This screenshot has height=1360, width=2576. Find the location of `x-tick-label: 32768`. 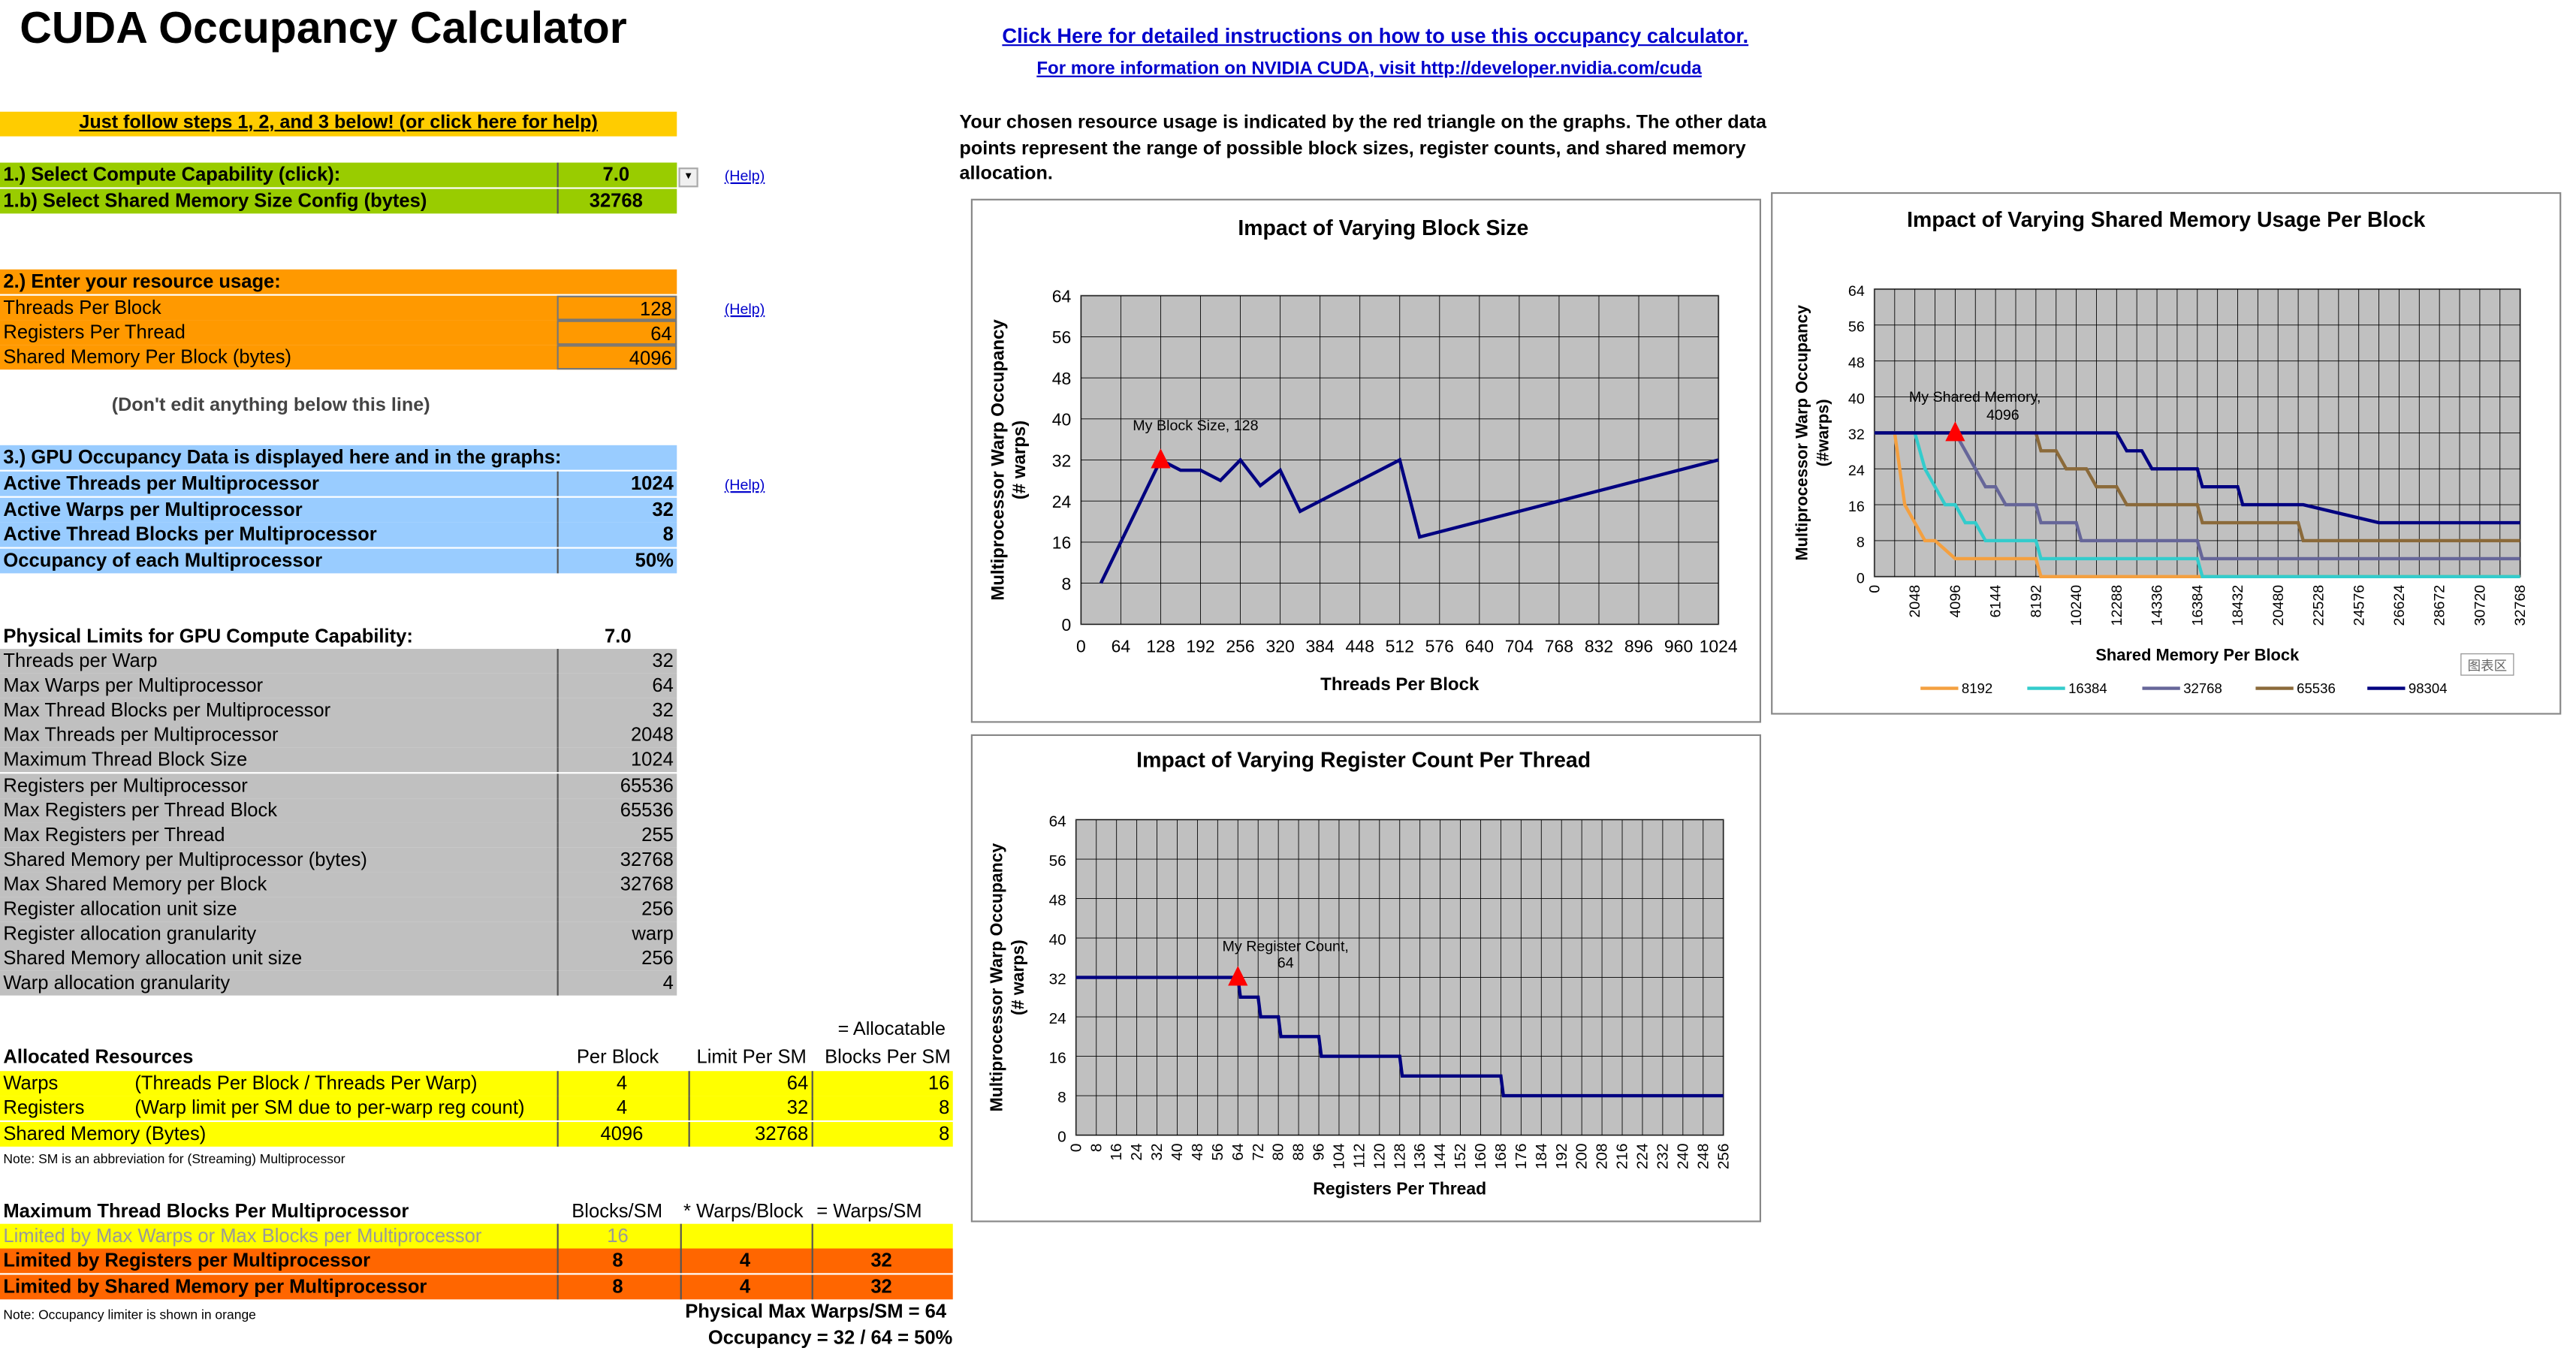

x-tick-label: 32768 is located at coordinates (2520, 605).